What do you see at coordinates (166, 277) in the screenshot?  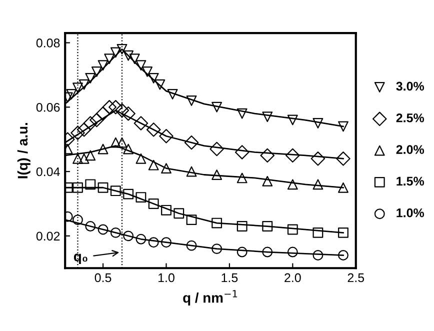 I see `x-tick-label: 1.0` at bounding box center [166, 277].